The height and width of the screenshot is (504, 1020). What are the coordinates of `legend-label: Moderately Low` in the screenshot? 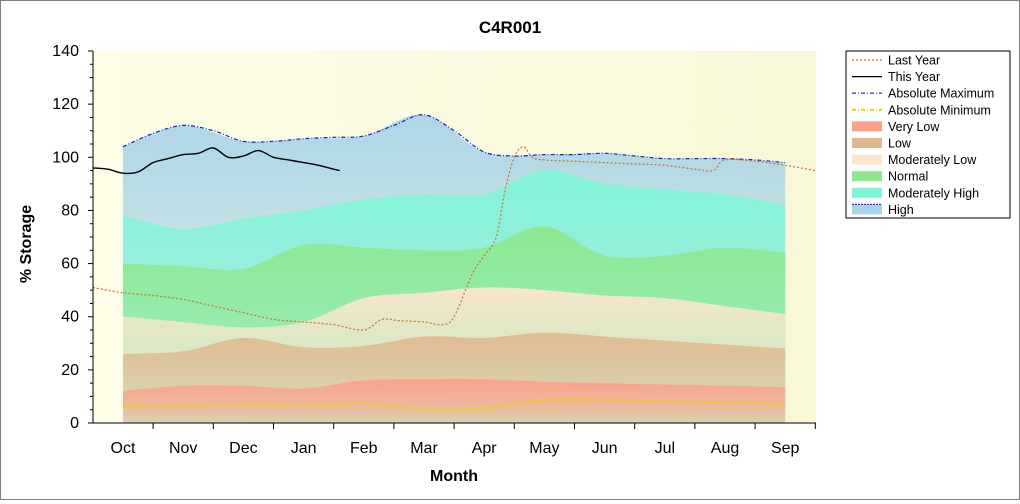 It's located at (932, 160).